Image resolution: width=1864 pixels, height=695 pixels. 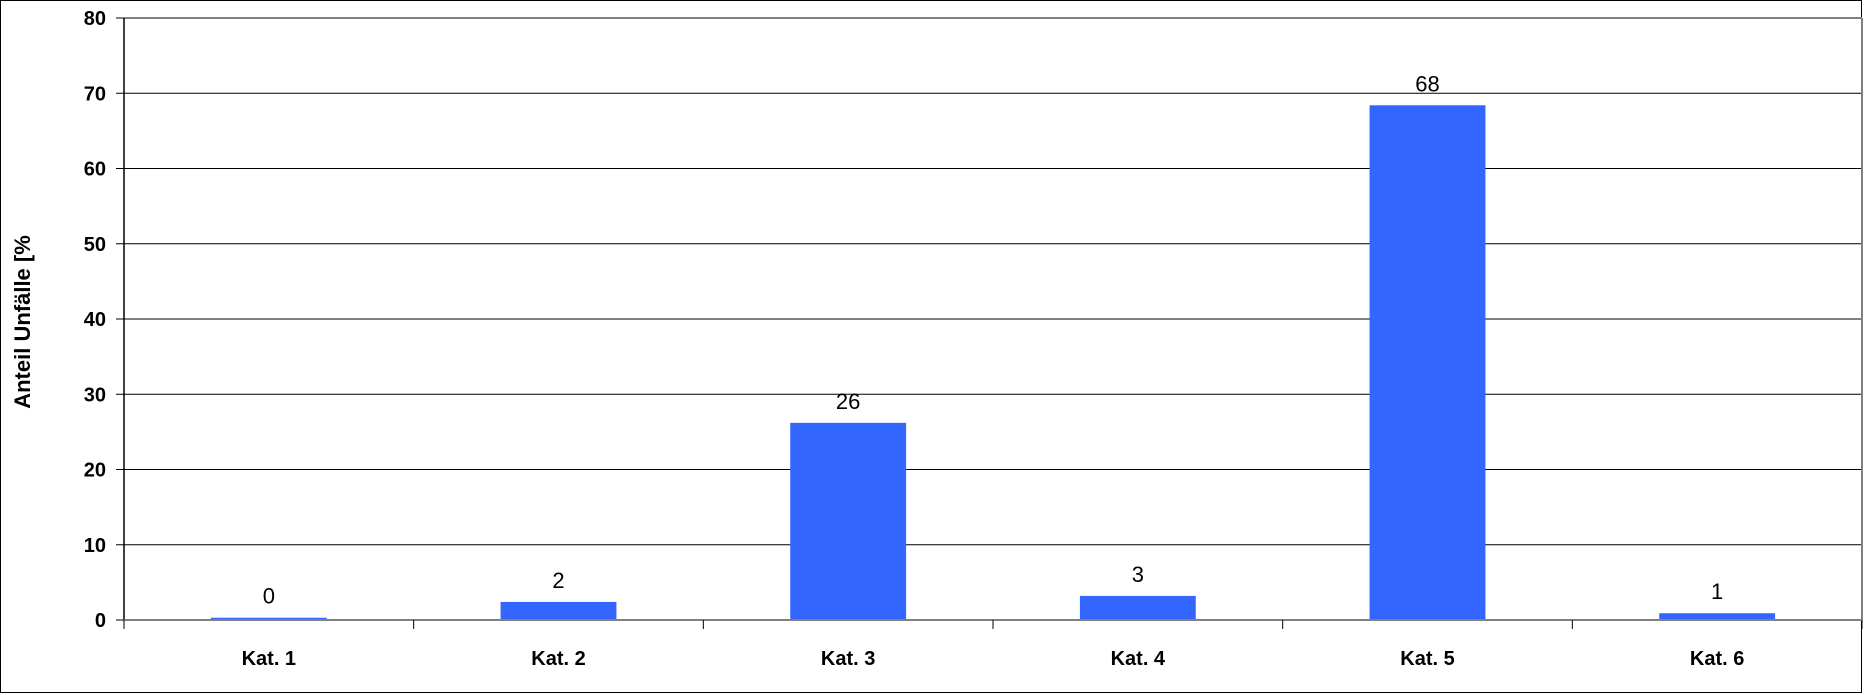 What do you see at coordinates (1717, 591) in the screenshot?
I see `data-label: 1` at bounding box center [1717, 591].